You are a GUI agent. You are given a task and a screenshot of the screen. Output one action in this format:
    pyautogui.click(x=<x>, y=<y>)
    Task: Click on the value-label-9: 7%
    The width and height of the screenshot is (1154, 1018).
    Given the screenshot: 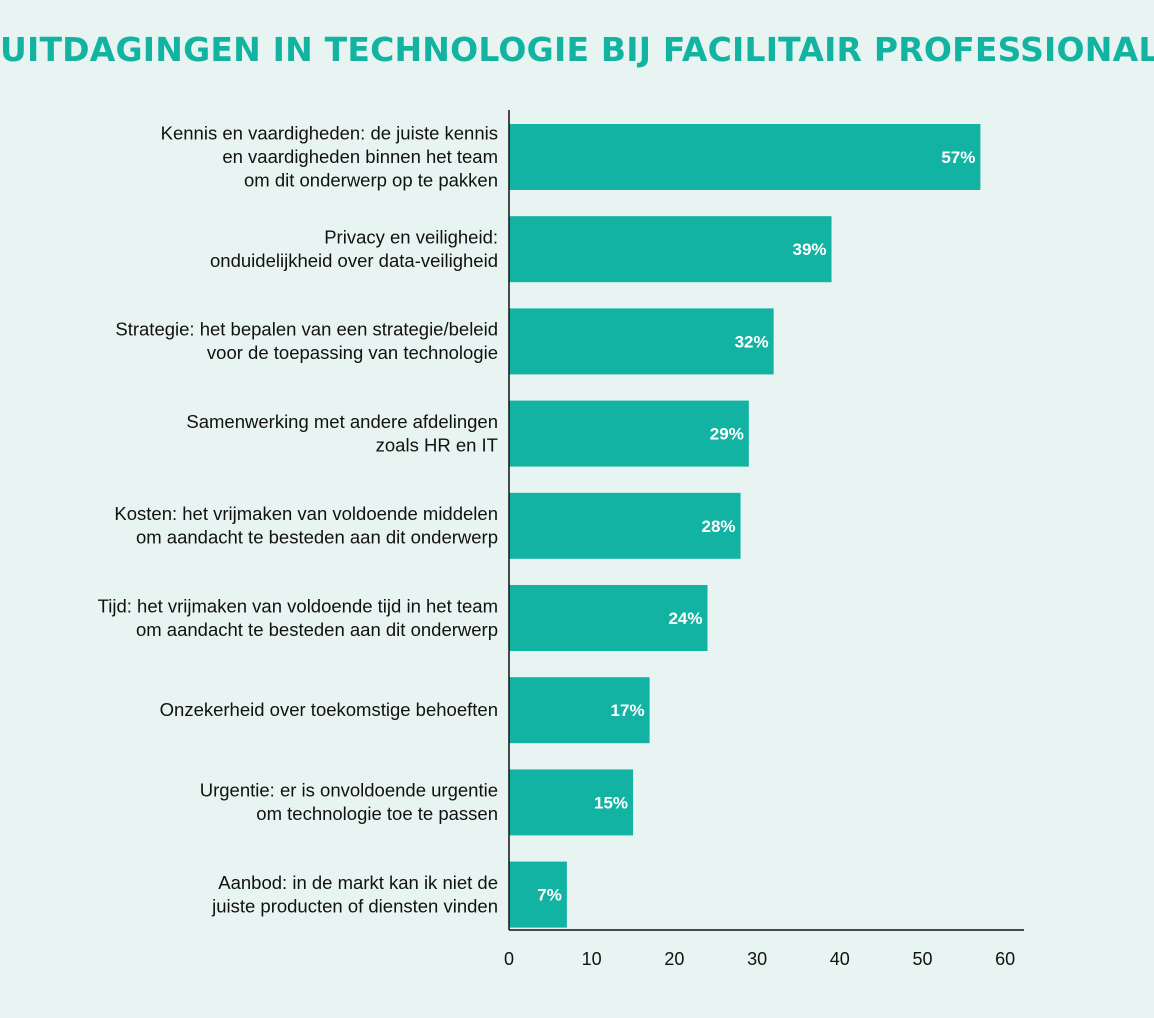 What is the action you would take?
    pyautogui.click(x=549, y=895)
    